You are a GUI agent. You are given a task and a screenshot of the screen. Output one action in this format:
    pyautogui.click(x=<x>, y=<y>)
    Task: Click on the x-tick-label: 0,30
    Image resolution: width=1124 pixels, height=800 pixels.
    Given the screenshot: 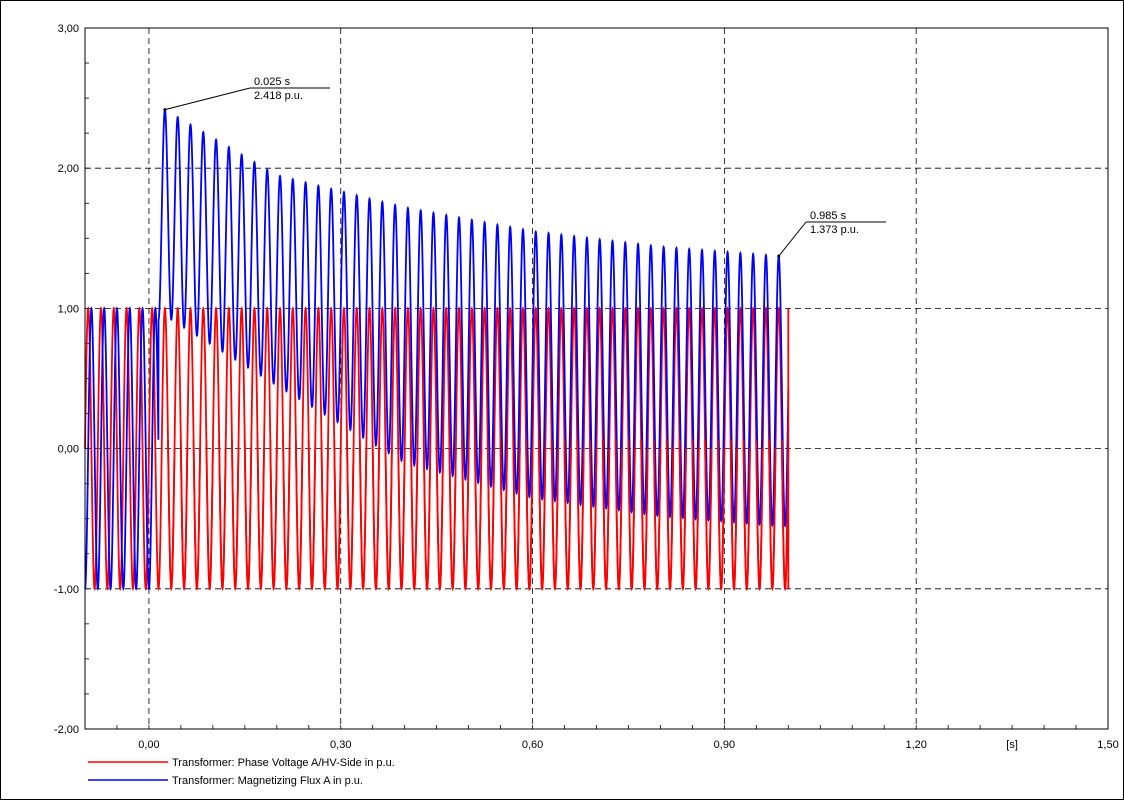 What is the action you would take?
    pyautogui.click(x=340, y=745)
    